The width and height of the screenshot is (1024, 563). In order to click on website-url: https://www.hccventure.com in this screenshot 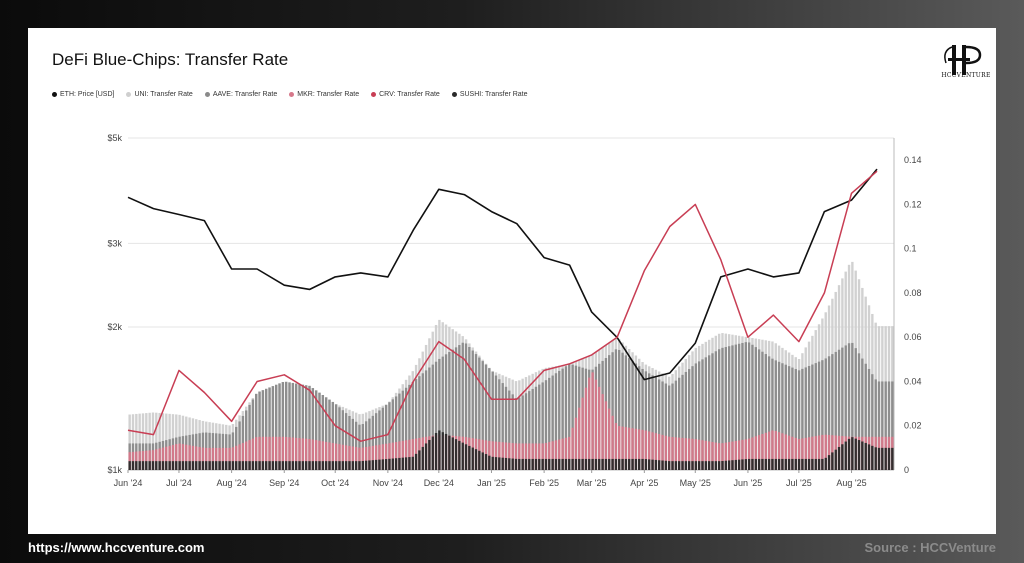, I will do `click(116, 547)`.